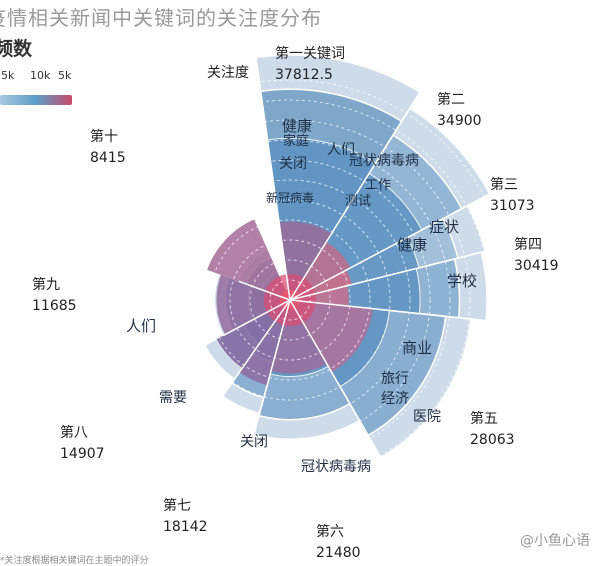 The width and height of the screenshot is (600, 566). I want to click on value-label-4: 30419, so click(536, 266).